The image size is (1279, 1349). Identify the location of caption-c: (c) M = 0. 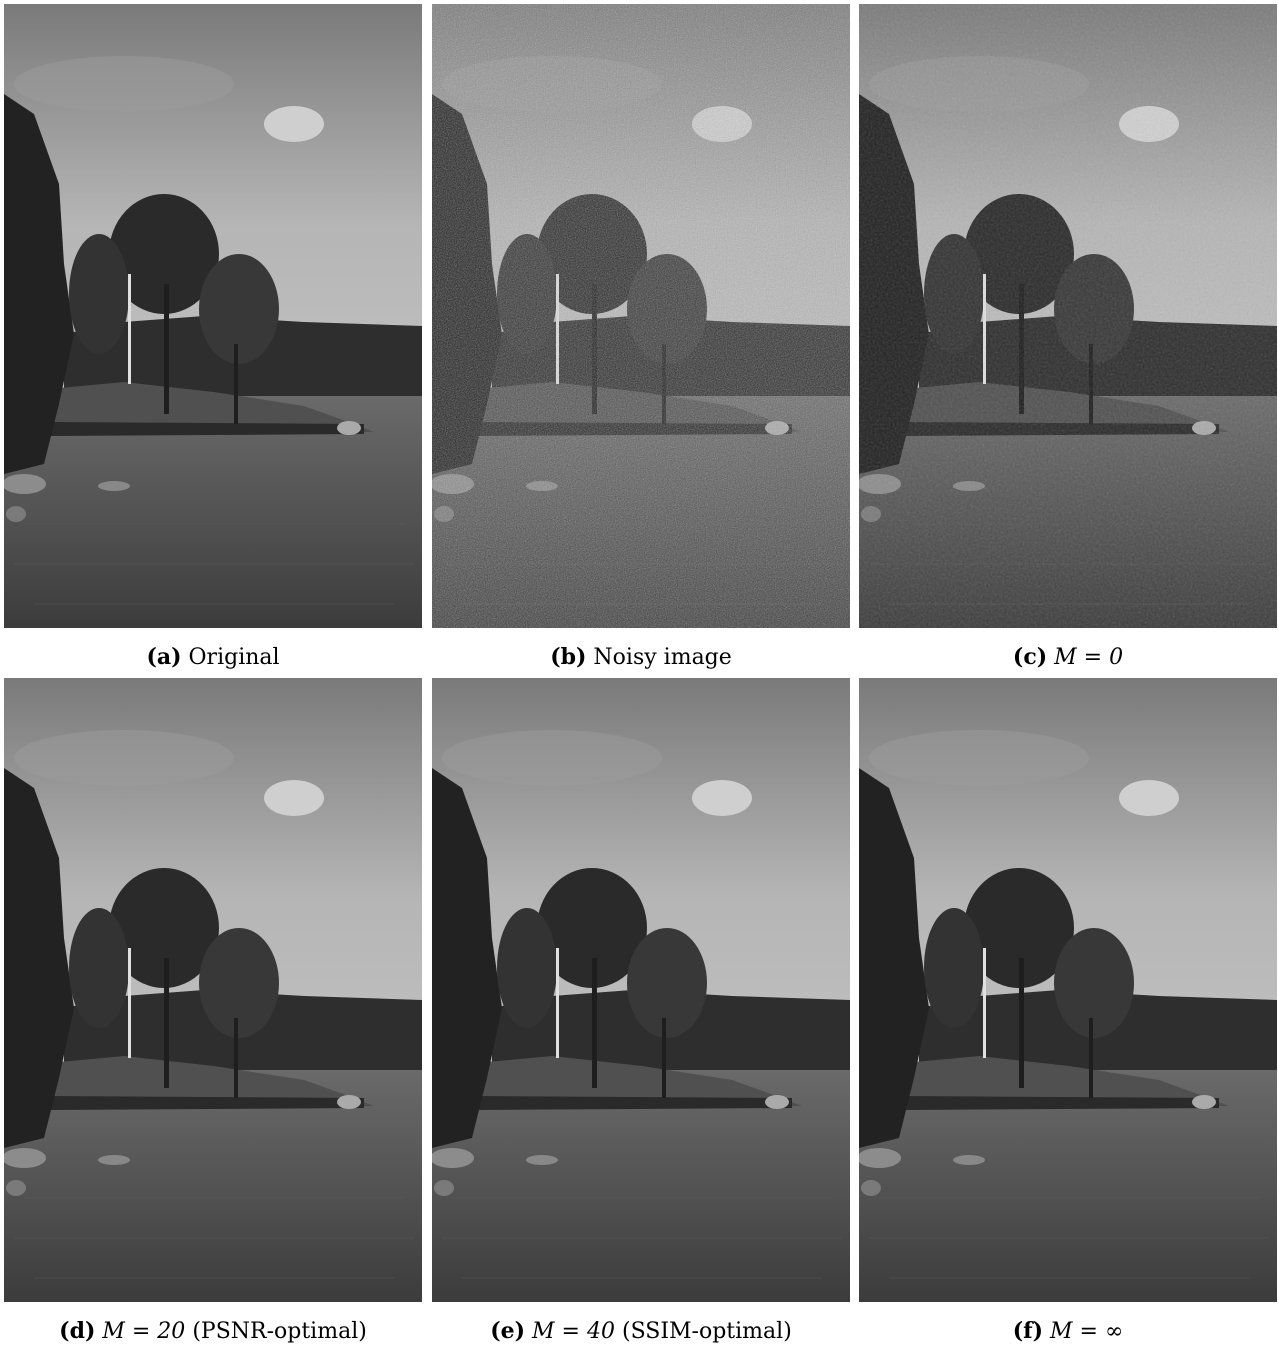
(1068, 657).